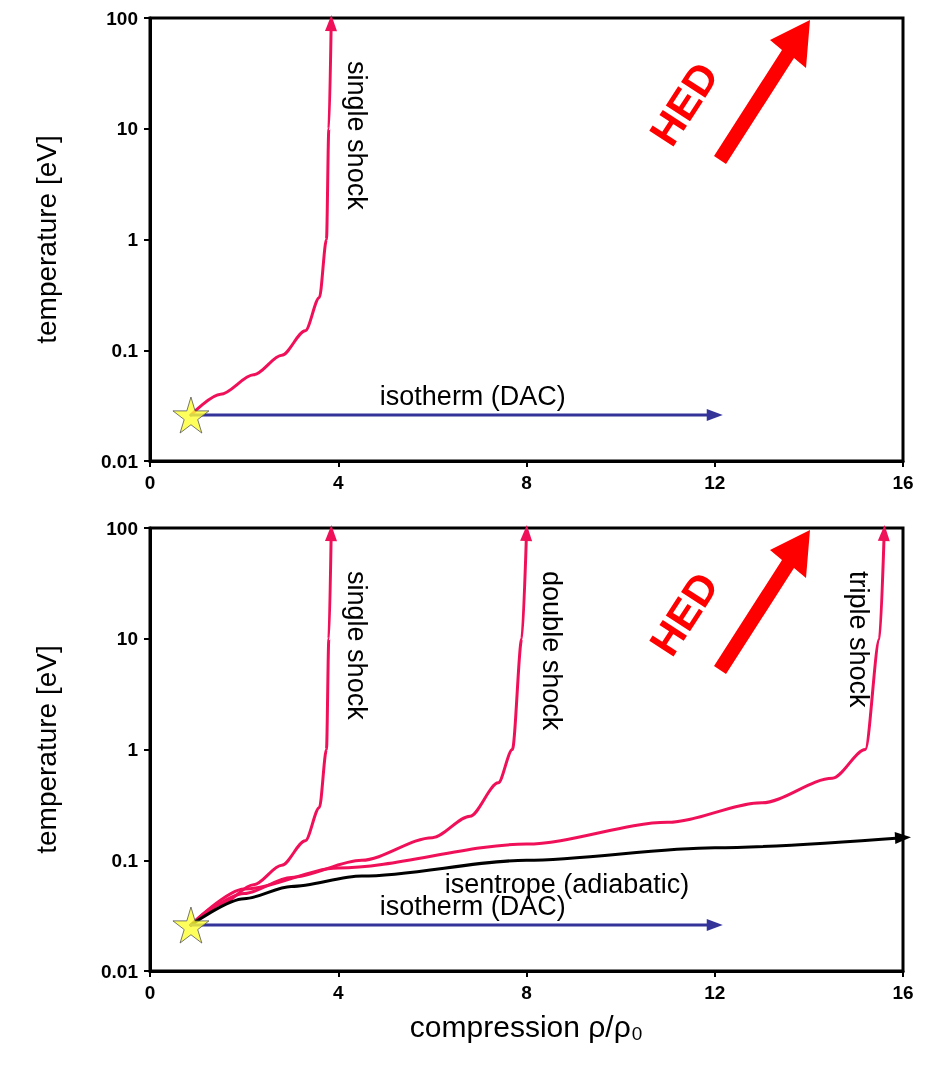 The width and height of the screenshot is (935, 1075). What do you see at coordinates (526, 1026) in the screenshot?
I see `x-axis-title: compression ρ/ρ₀` at bounding box center [526, 1026].